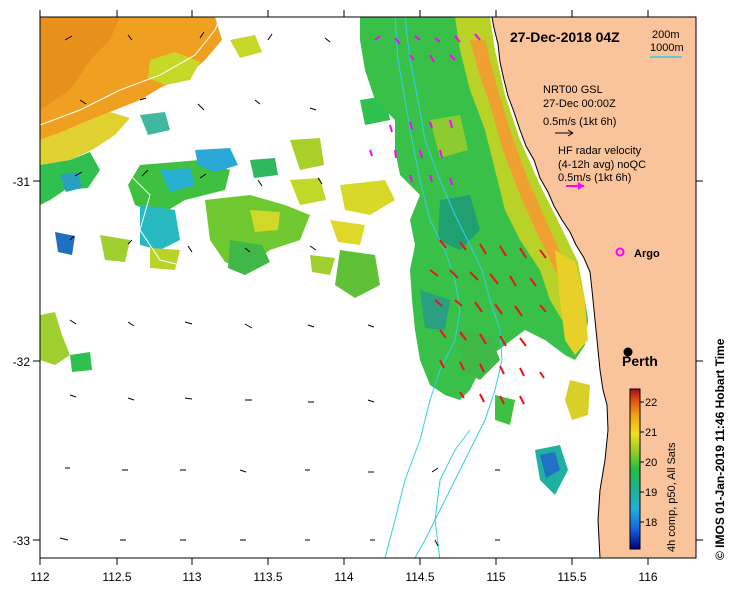 This screenshot has width=739, height=597. What do you see at coordinates (720, 449) in the screenshot?
I see `credit-text: © IMOS 01-Jan-2019 11:46 Hobart Time` at bounding box center [720, 449].